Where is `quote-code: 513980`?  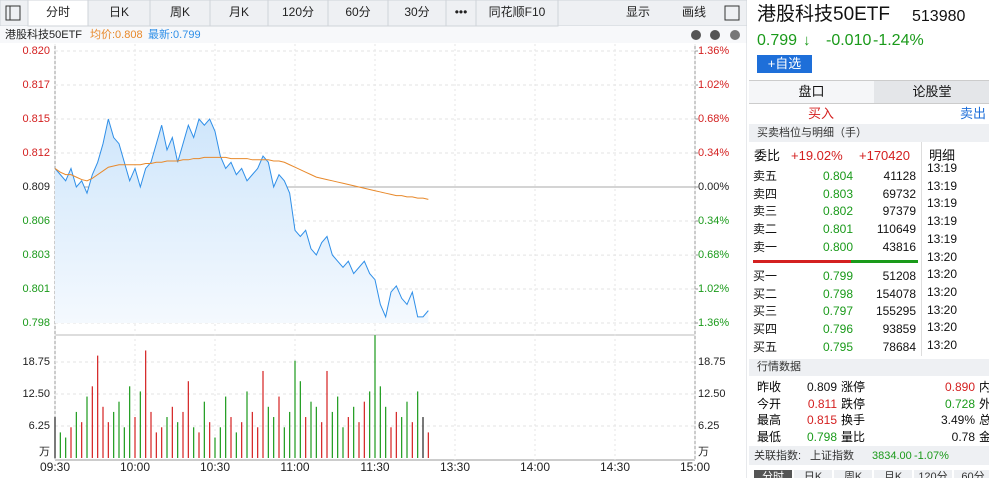 quote-code: 513980 is located at coordinates (939, 16).